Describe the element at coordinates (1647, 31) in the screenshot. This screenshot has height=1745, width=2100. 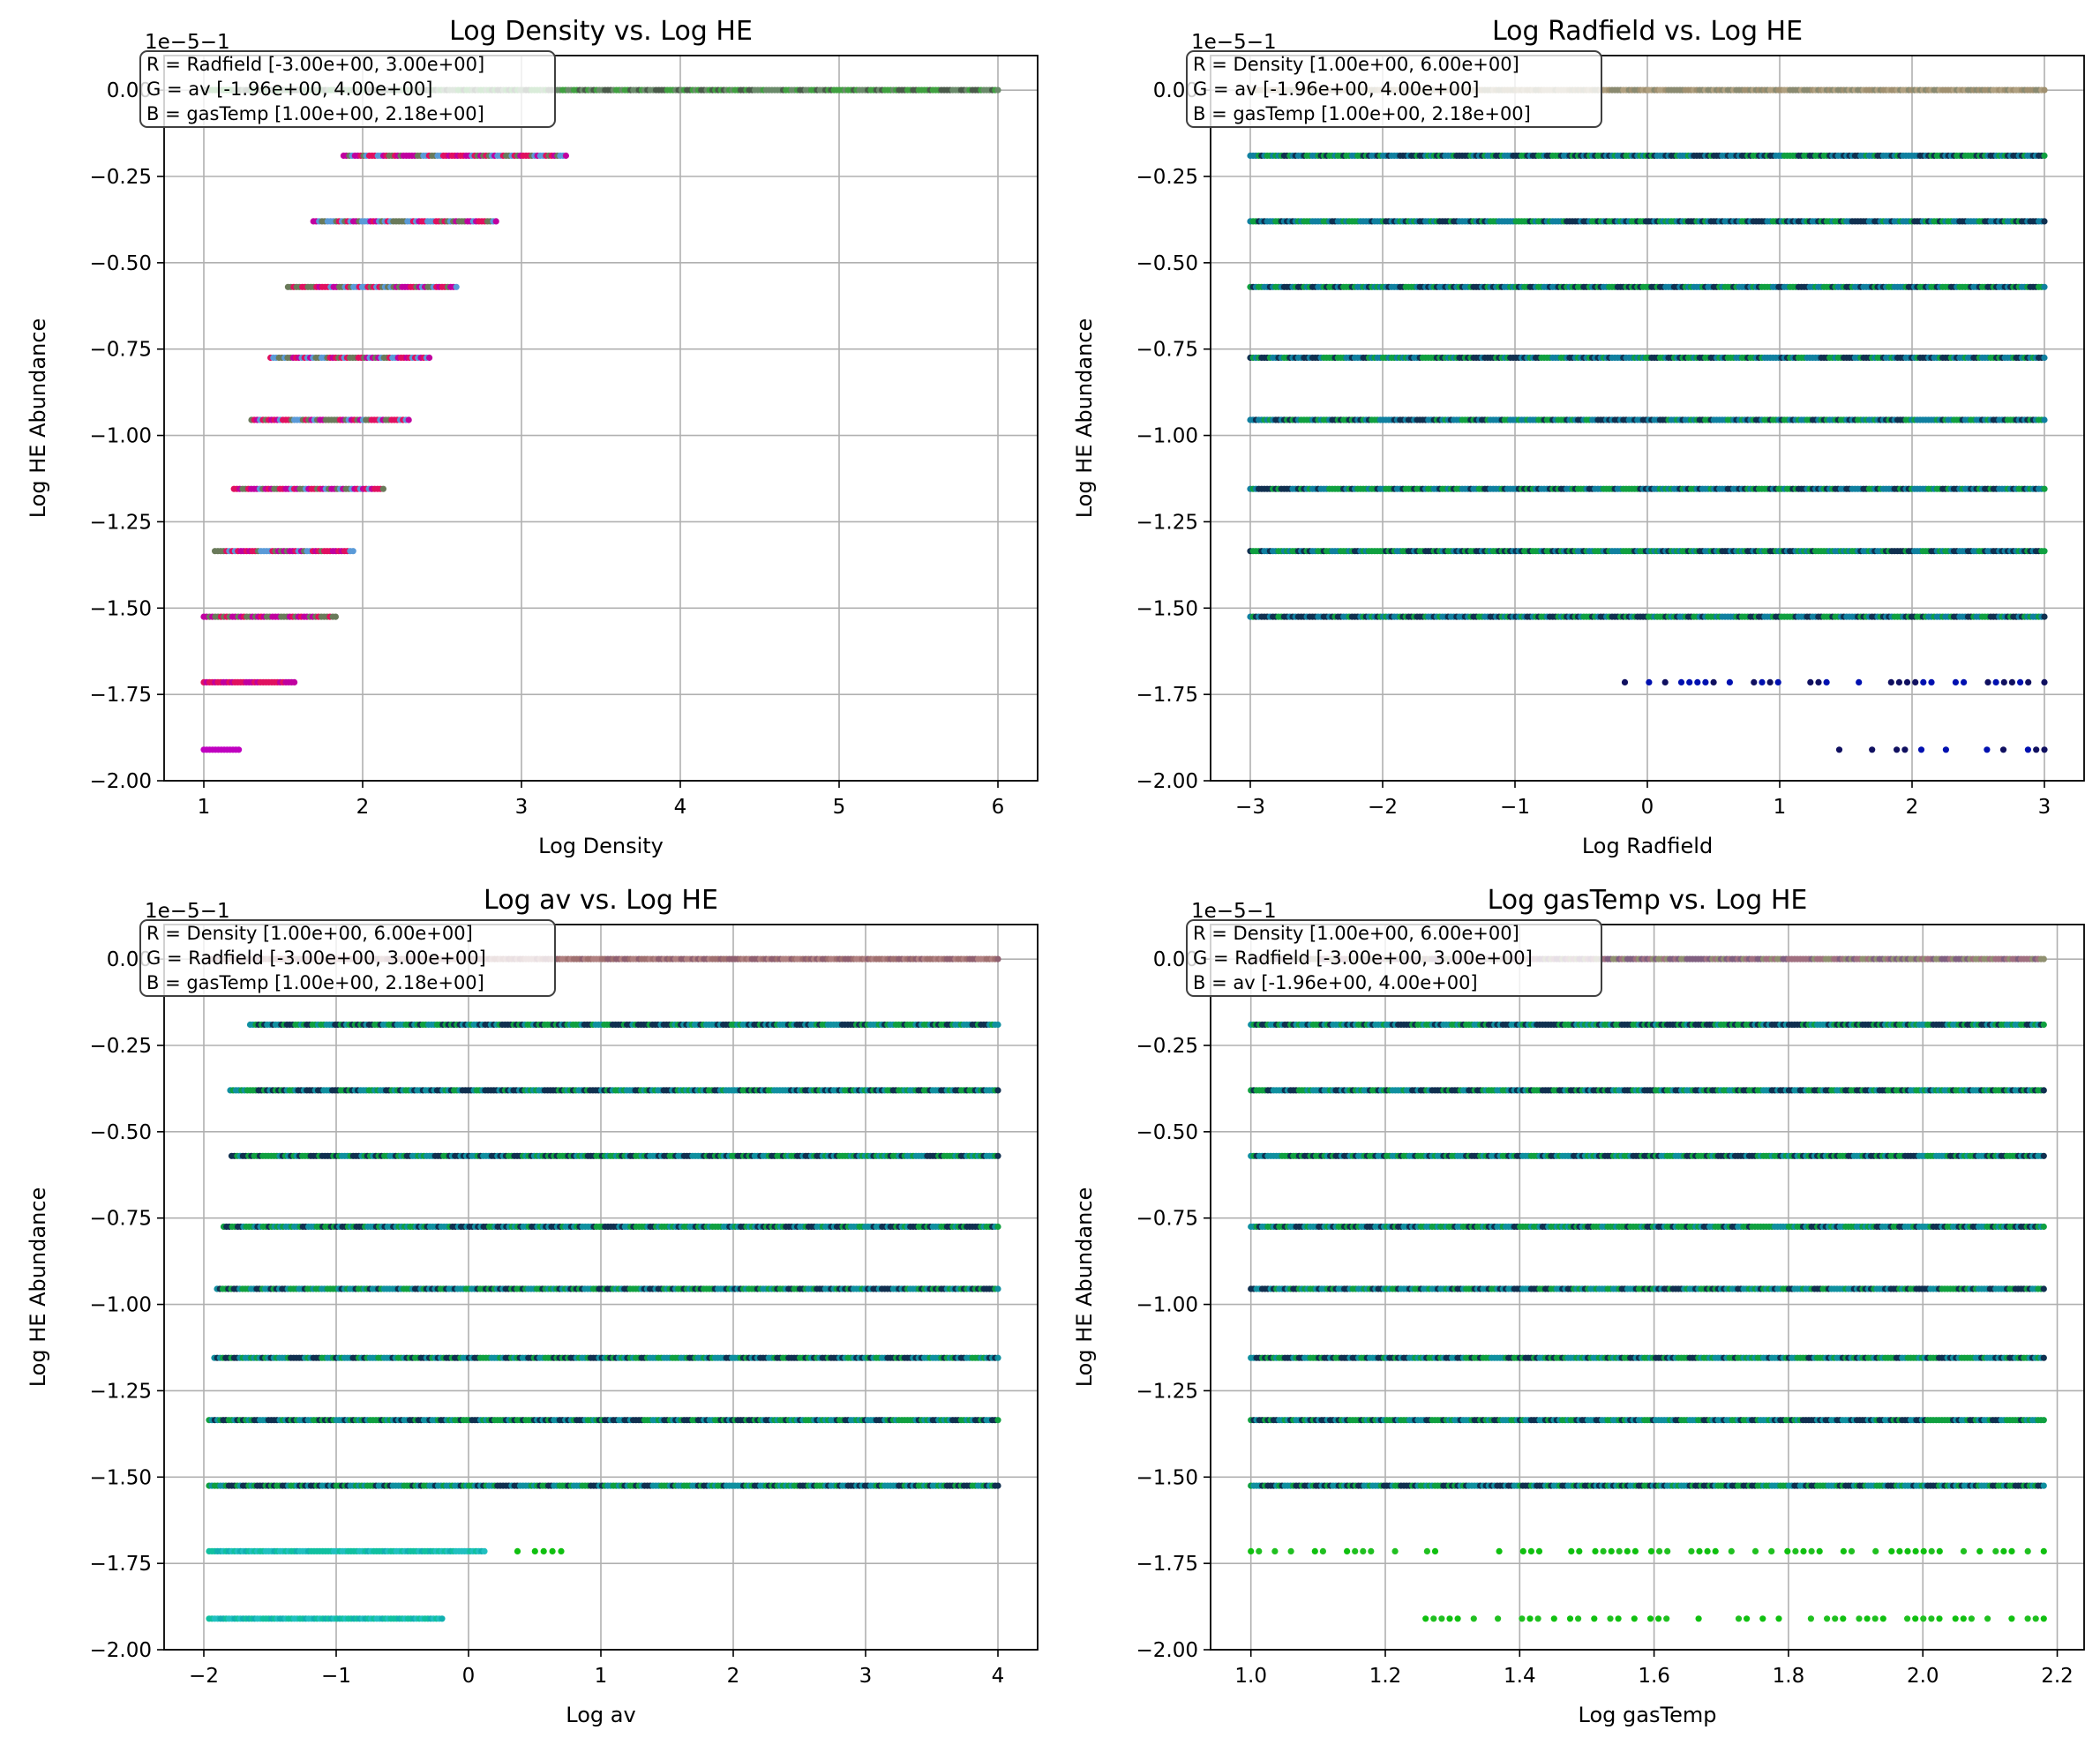
I see `chart-title: Log Radfield vs. Log HE` at that location.